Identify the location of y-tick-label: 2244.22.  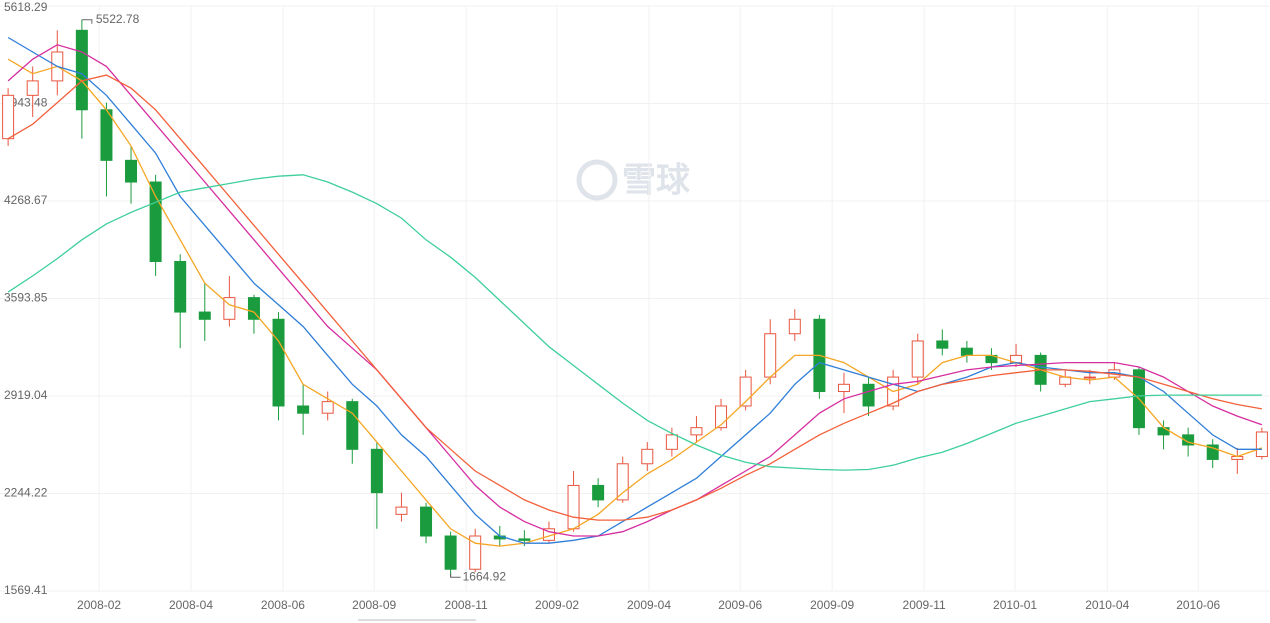
(26, 493).